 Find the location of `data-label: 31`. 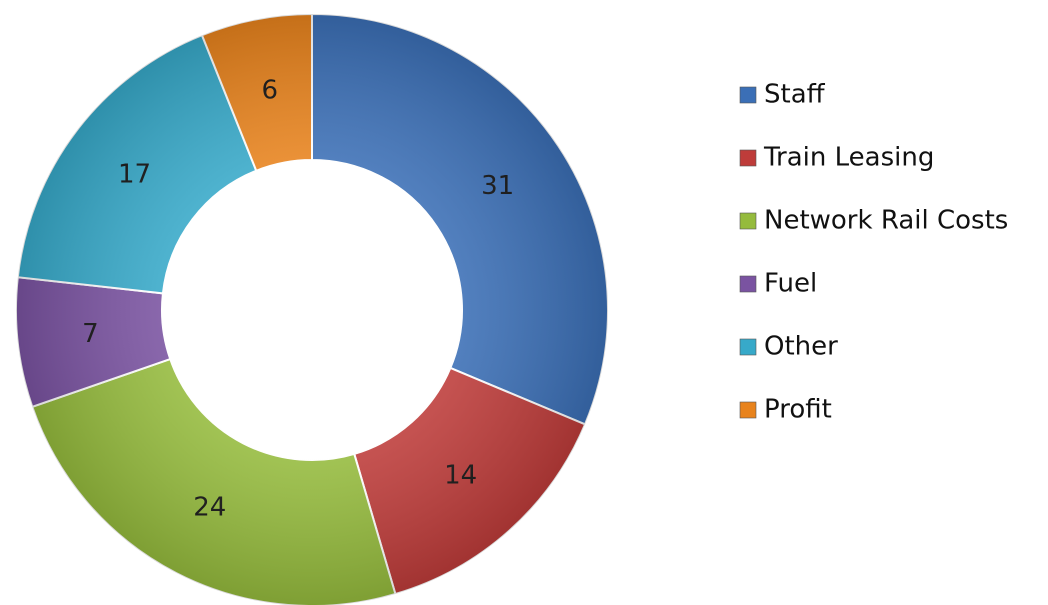

data-label: 31 is located at coordinates (497, 186).